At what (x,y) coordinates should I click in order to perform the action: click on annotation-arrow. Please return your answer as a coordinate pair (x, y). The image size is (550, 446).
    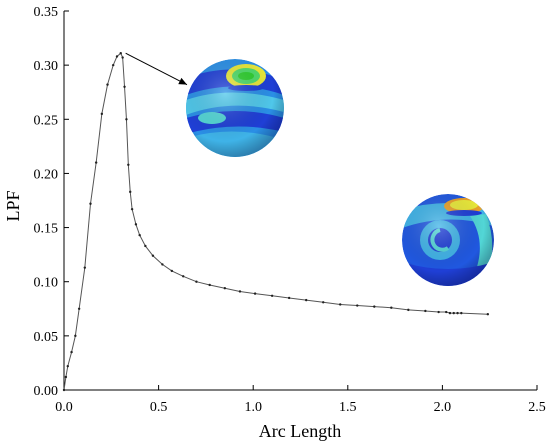
    Looking at the image, I should click on (156, 69).